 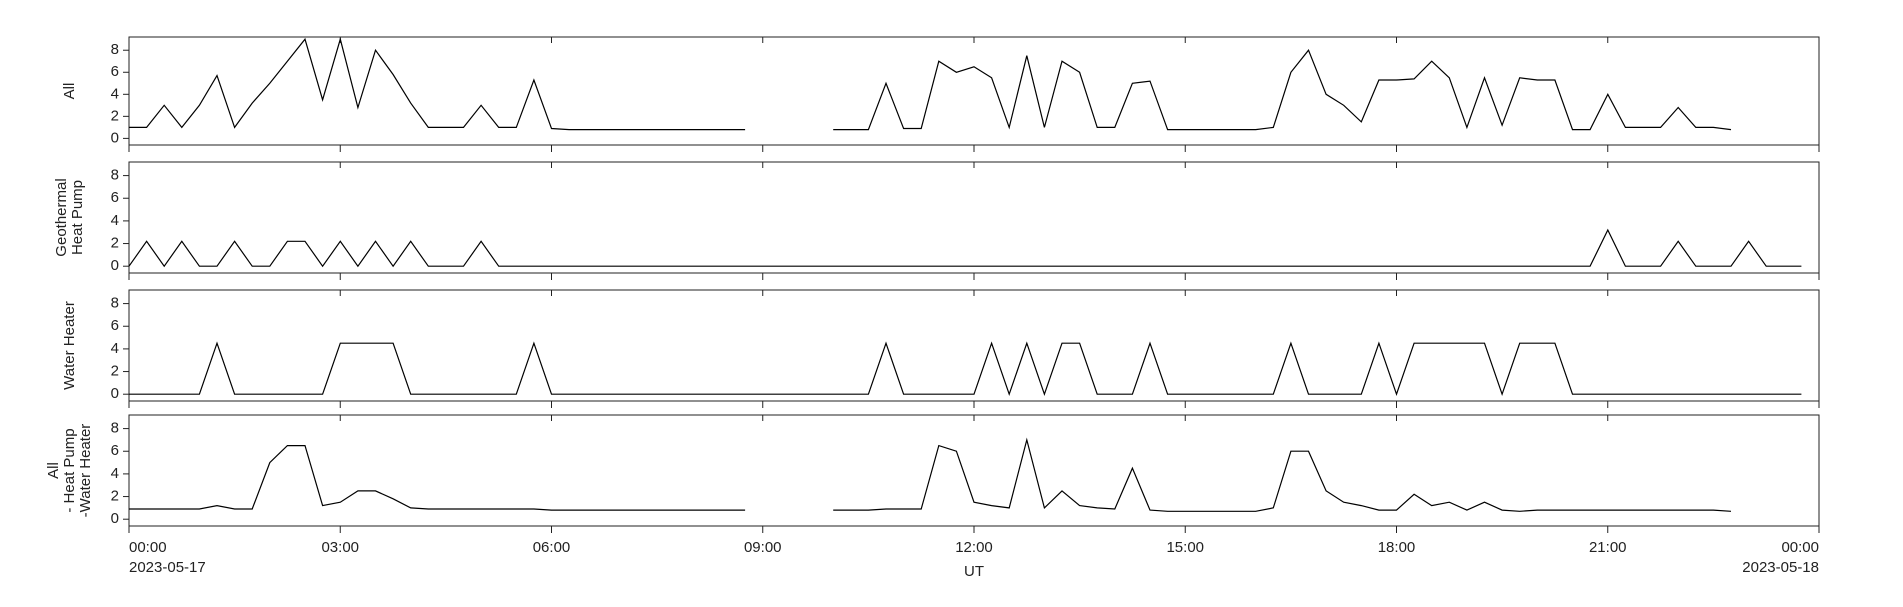 What do you see at coordinates (69, 470) in the screenshot?
I see `y-axis-label: - Heat Pump` at bounding box center [69, 470].